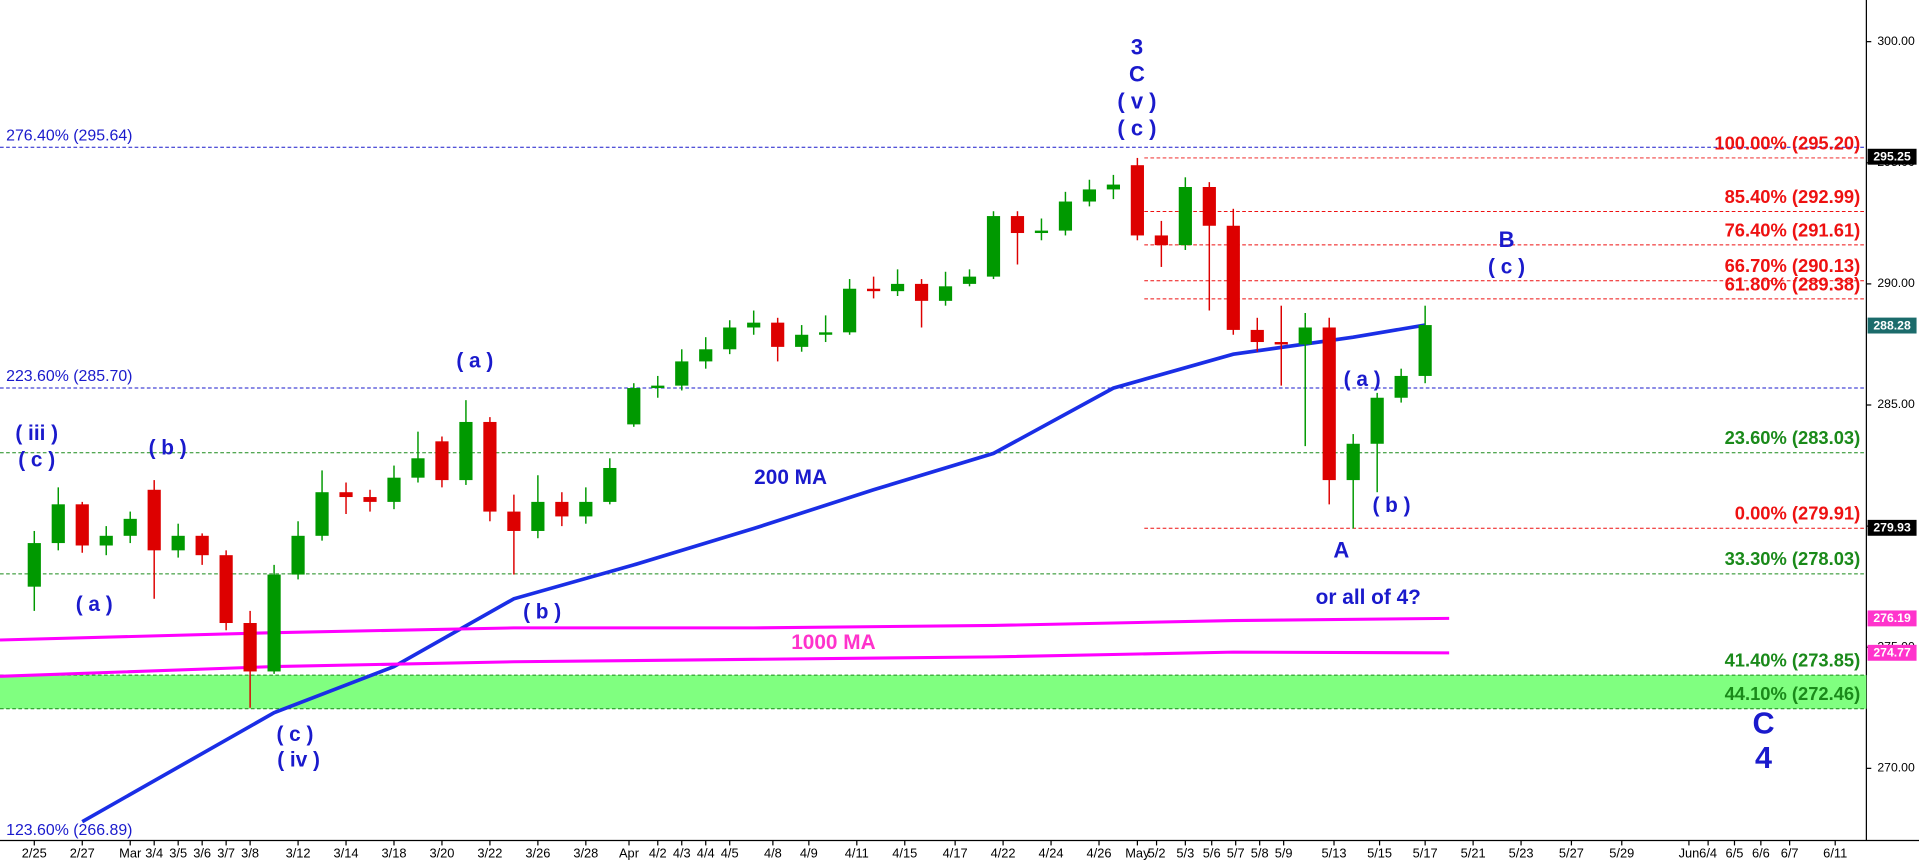 Image resolution: width=1919 pixels, height=865 pixels. I want to click on price-tag-label: 288.28, so click(1892, 325).